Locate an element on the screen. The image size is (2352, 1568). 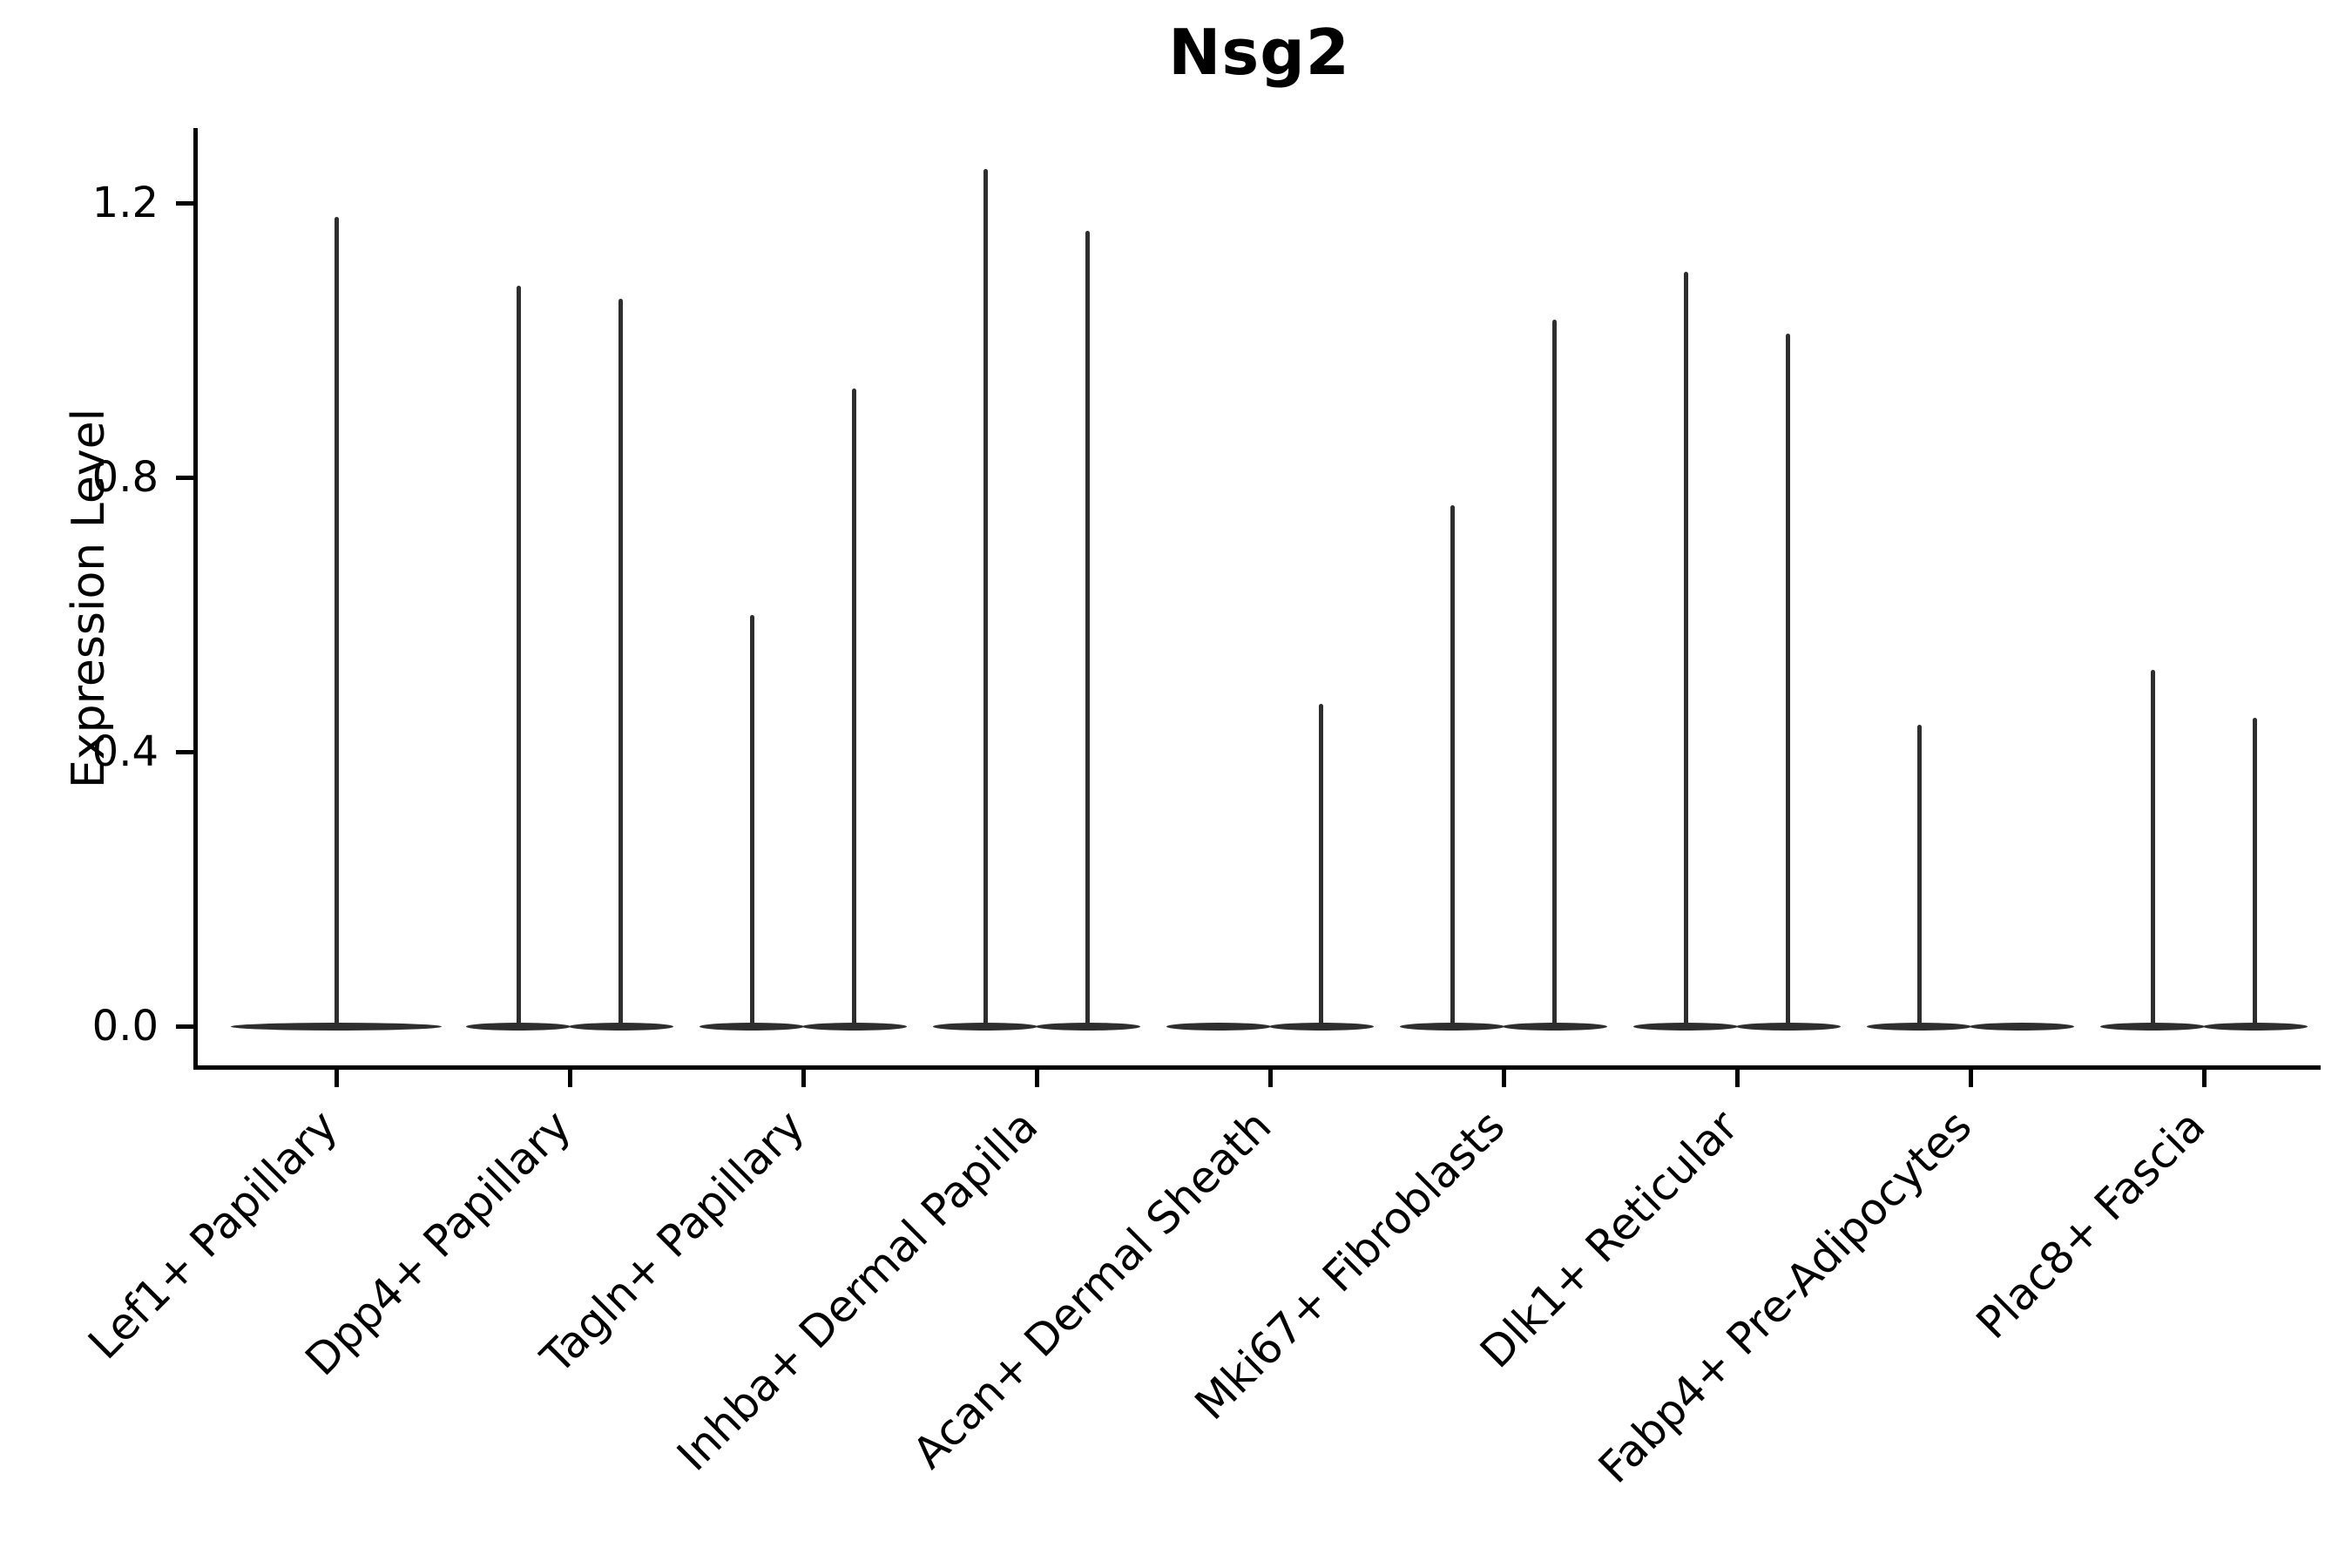
y-tick-label: 1.2 is located at coordinates (125, 203).